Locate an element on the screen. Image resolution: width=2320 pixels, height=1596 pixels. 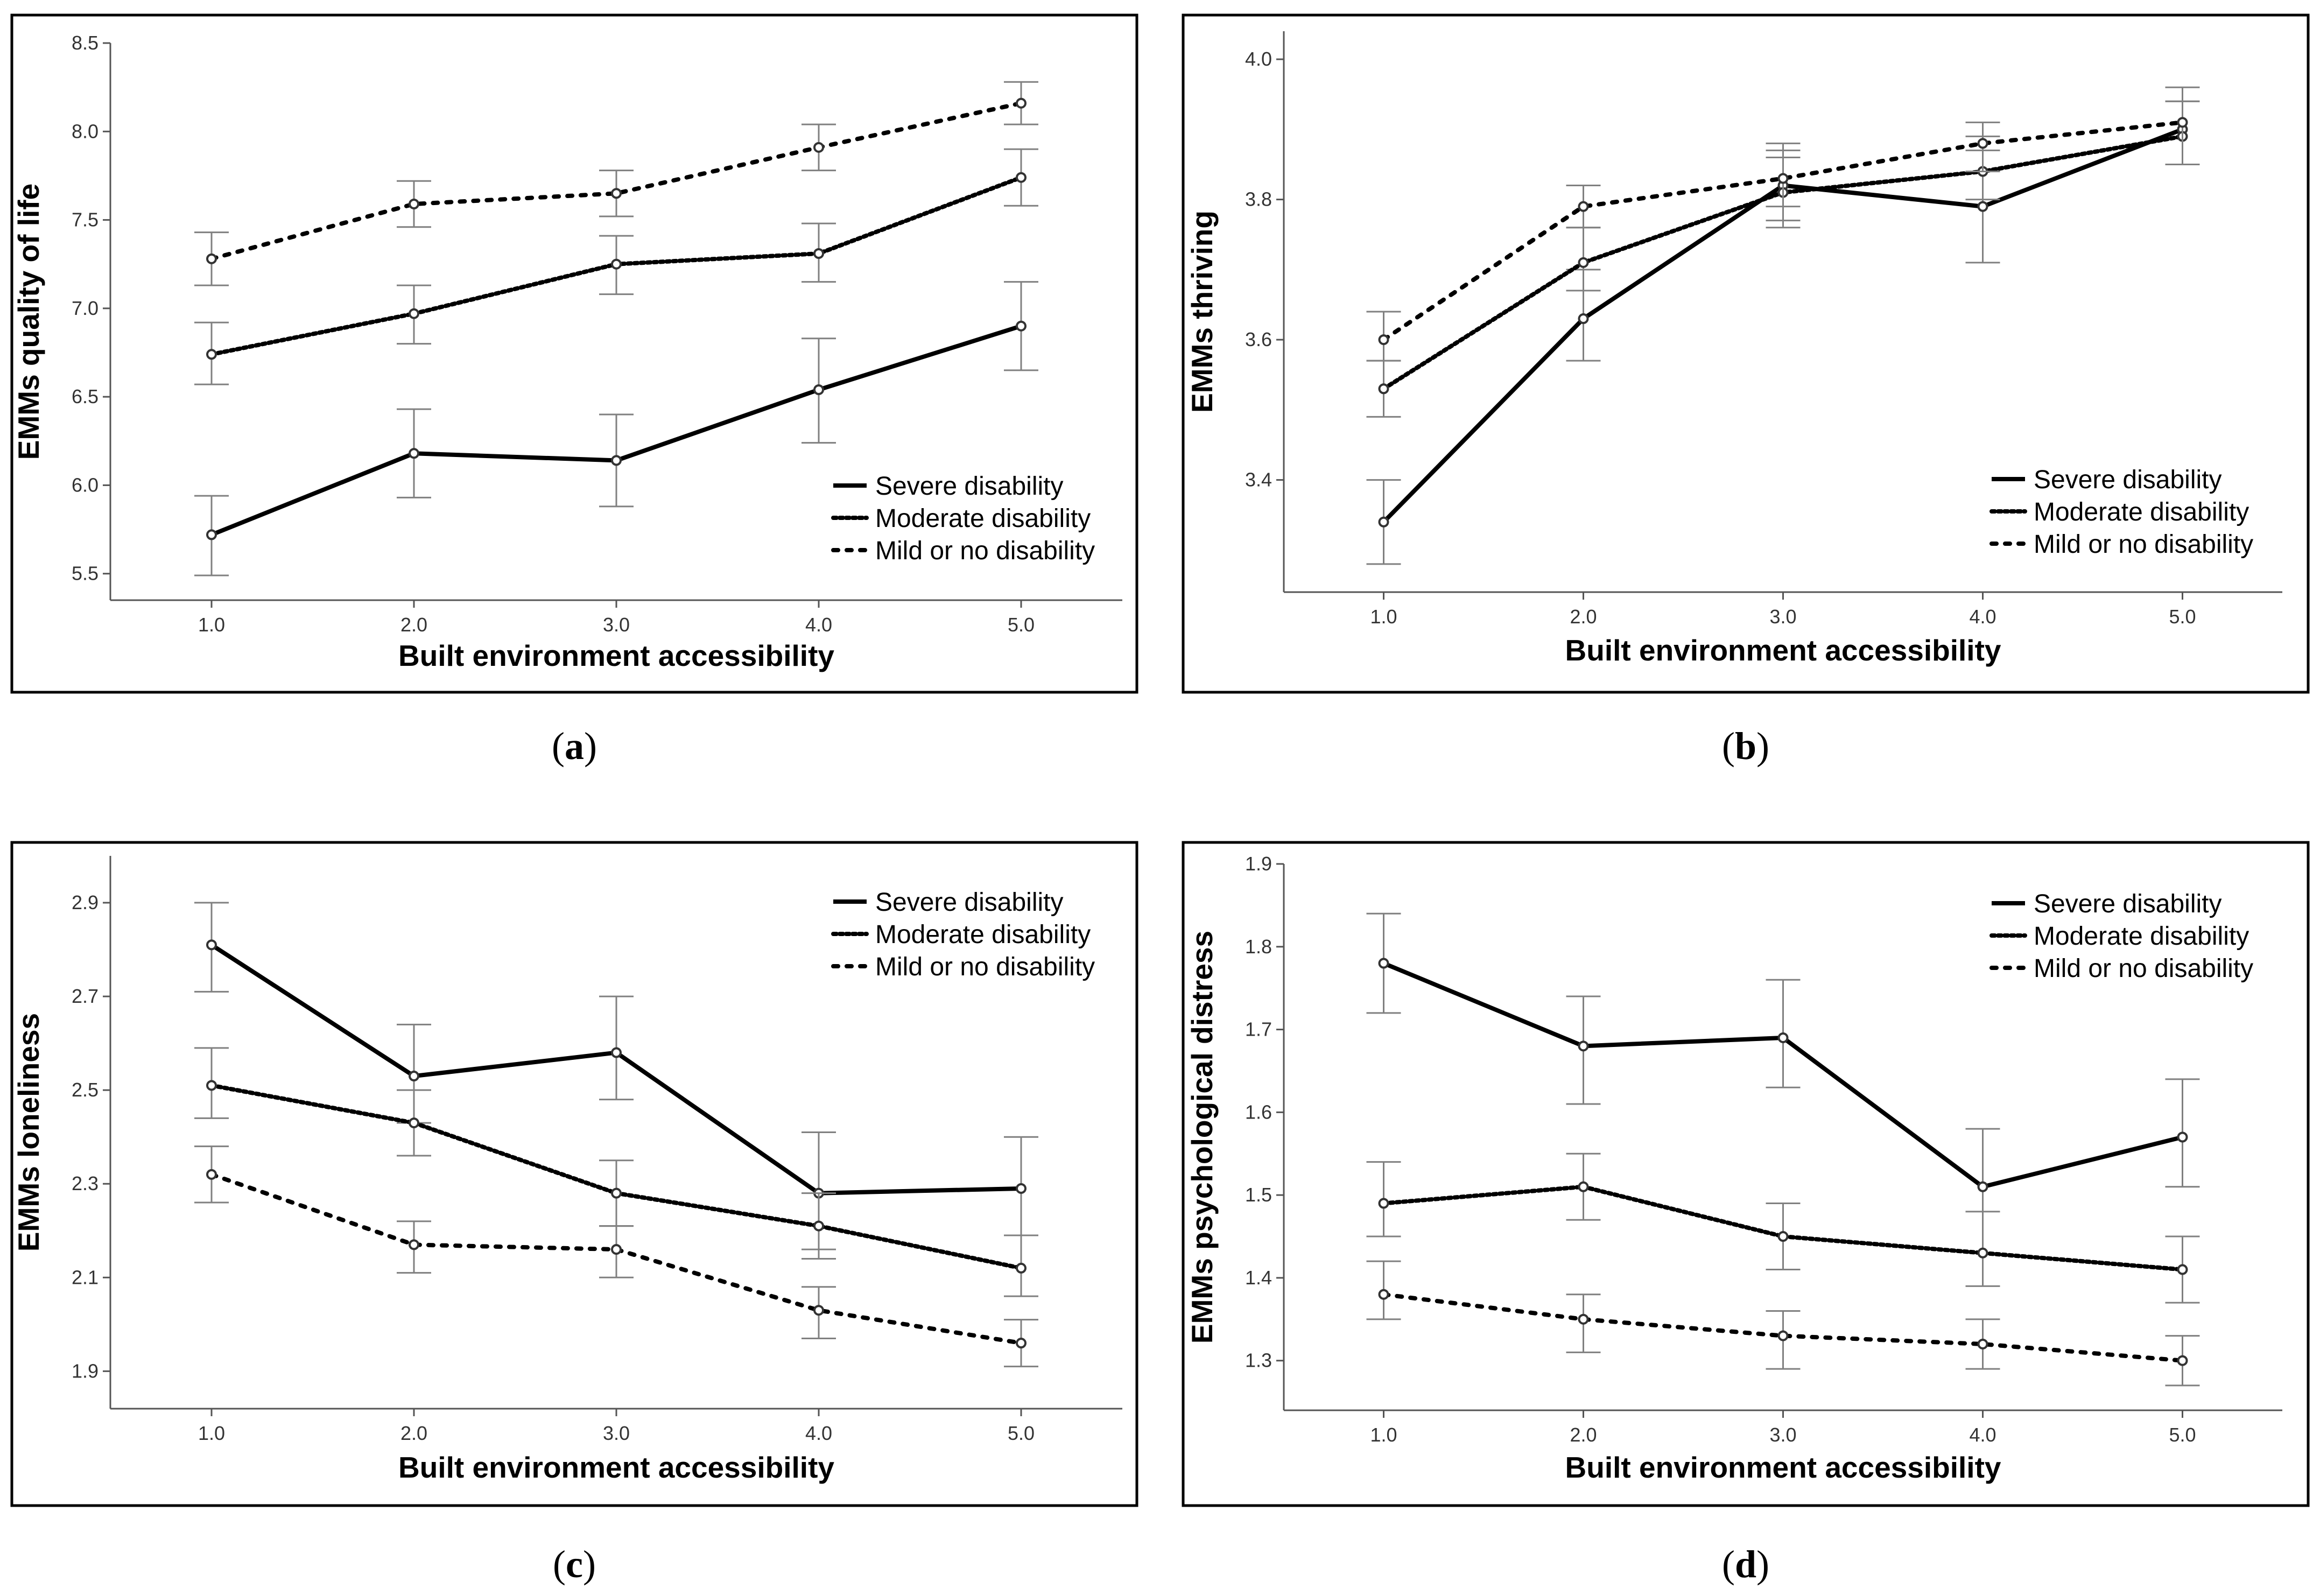
y-tick-label: 6.5 is located at coordinates (85, 396).